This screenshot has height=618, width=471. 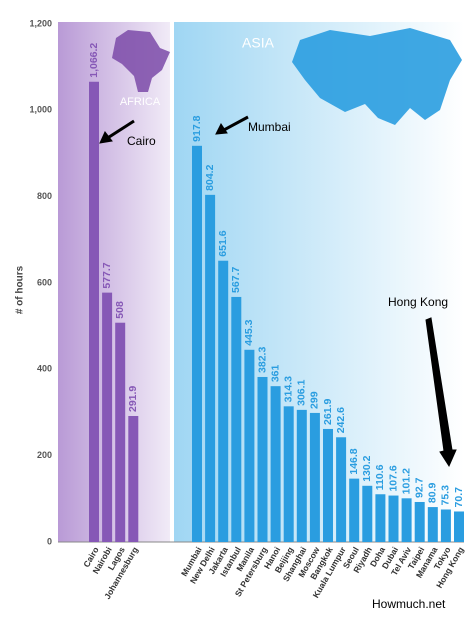 I want to click on annotation: Cairo, so click(x=141, y=141).